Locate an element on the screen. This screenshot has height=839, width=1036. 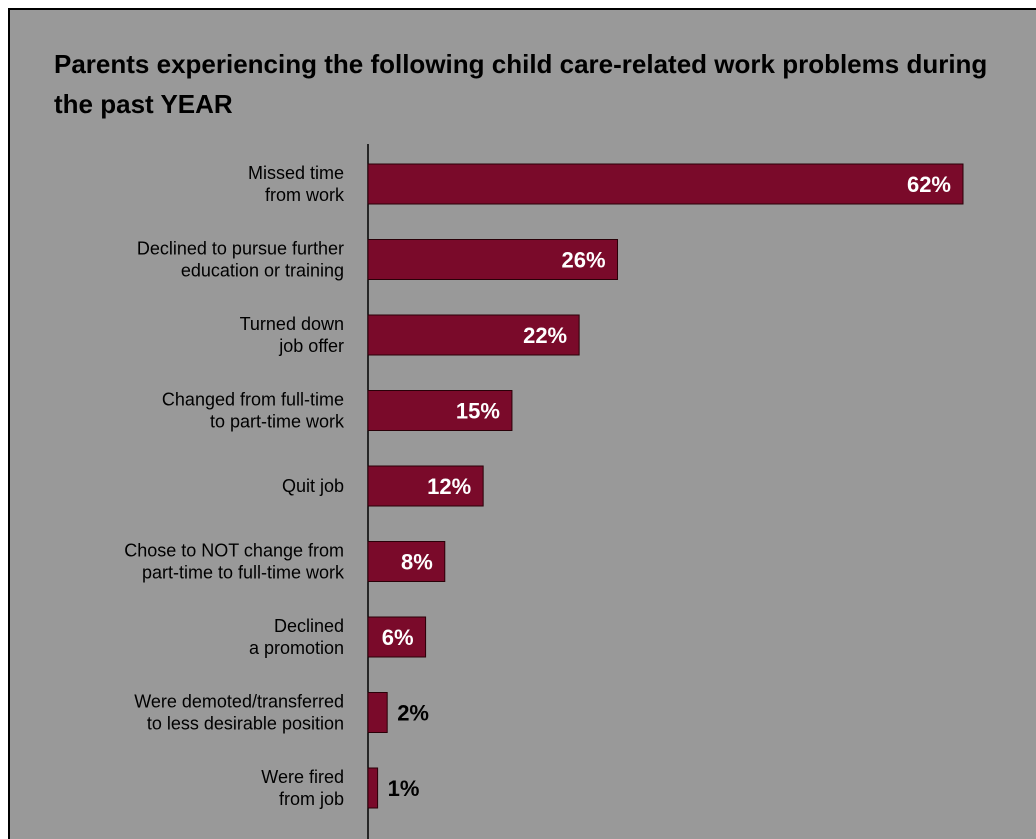
value-label: 1% is located at coordinates (404, 788).